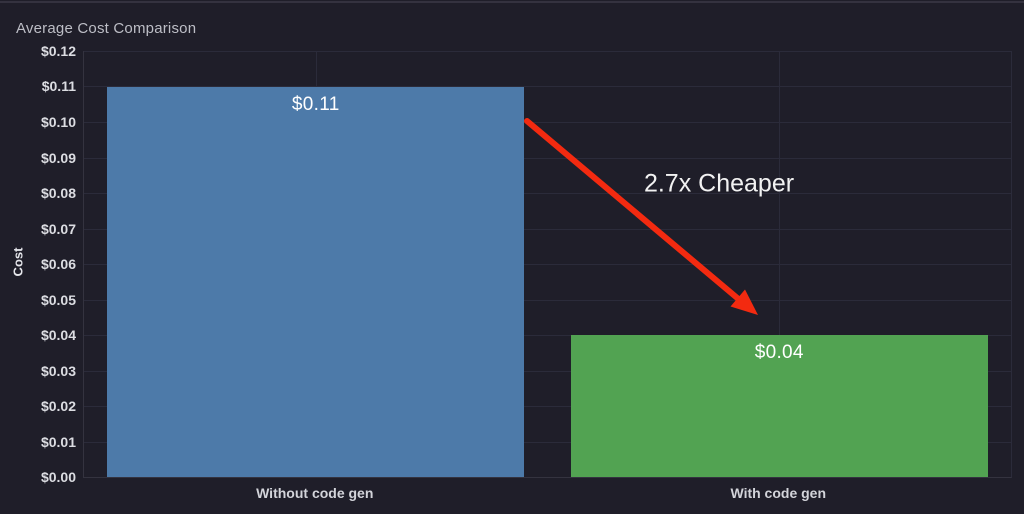 Image resolution: width=1024 pixels, height=514 pixels. What do you see at coordinates (58, 299) in the screenshot?
I see `y-tick-label: $0.05` at bounding box center [58, 299].